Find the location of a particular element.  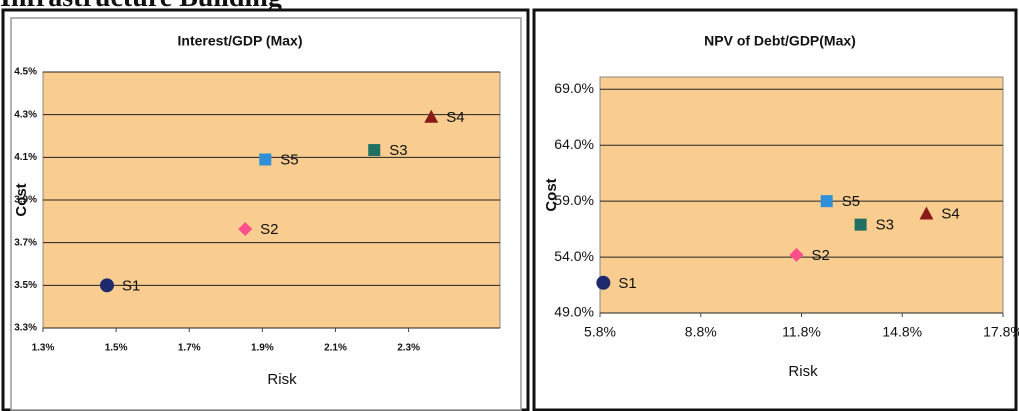

y-tick-label: 64.0% is located at coordinates (574, 144).